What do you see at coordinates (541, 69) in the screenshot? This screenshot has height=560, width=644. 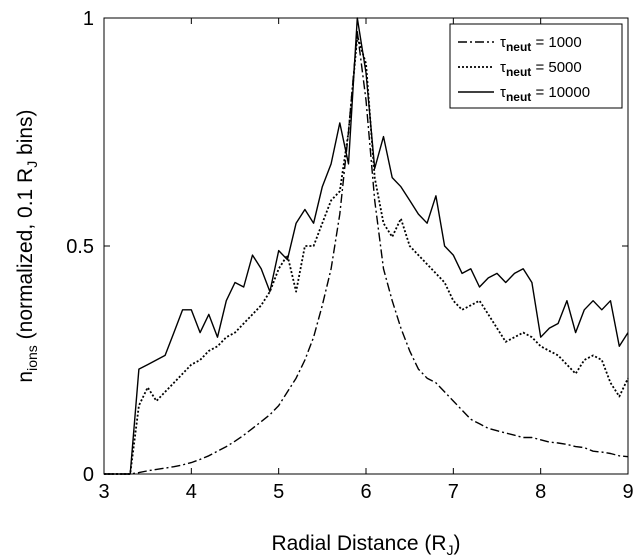 I see `legend-label-2: τneut = 5000` at bounding box center [541, 69].